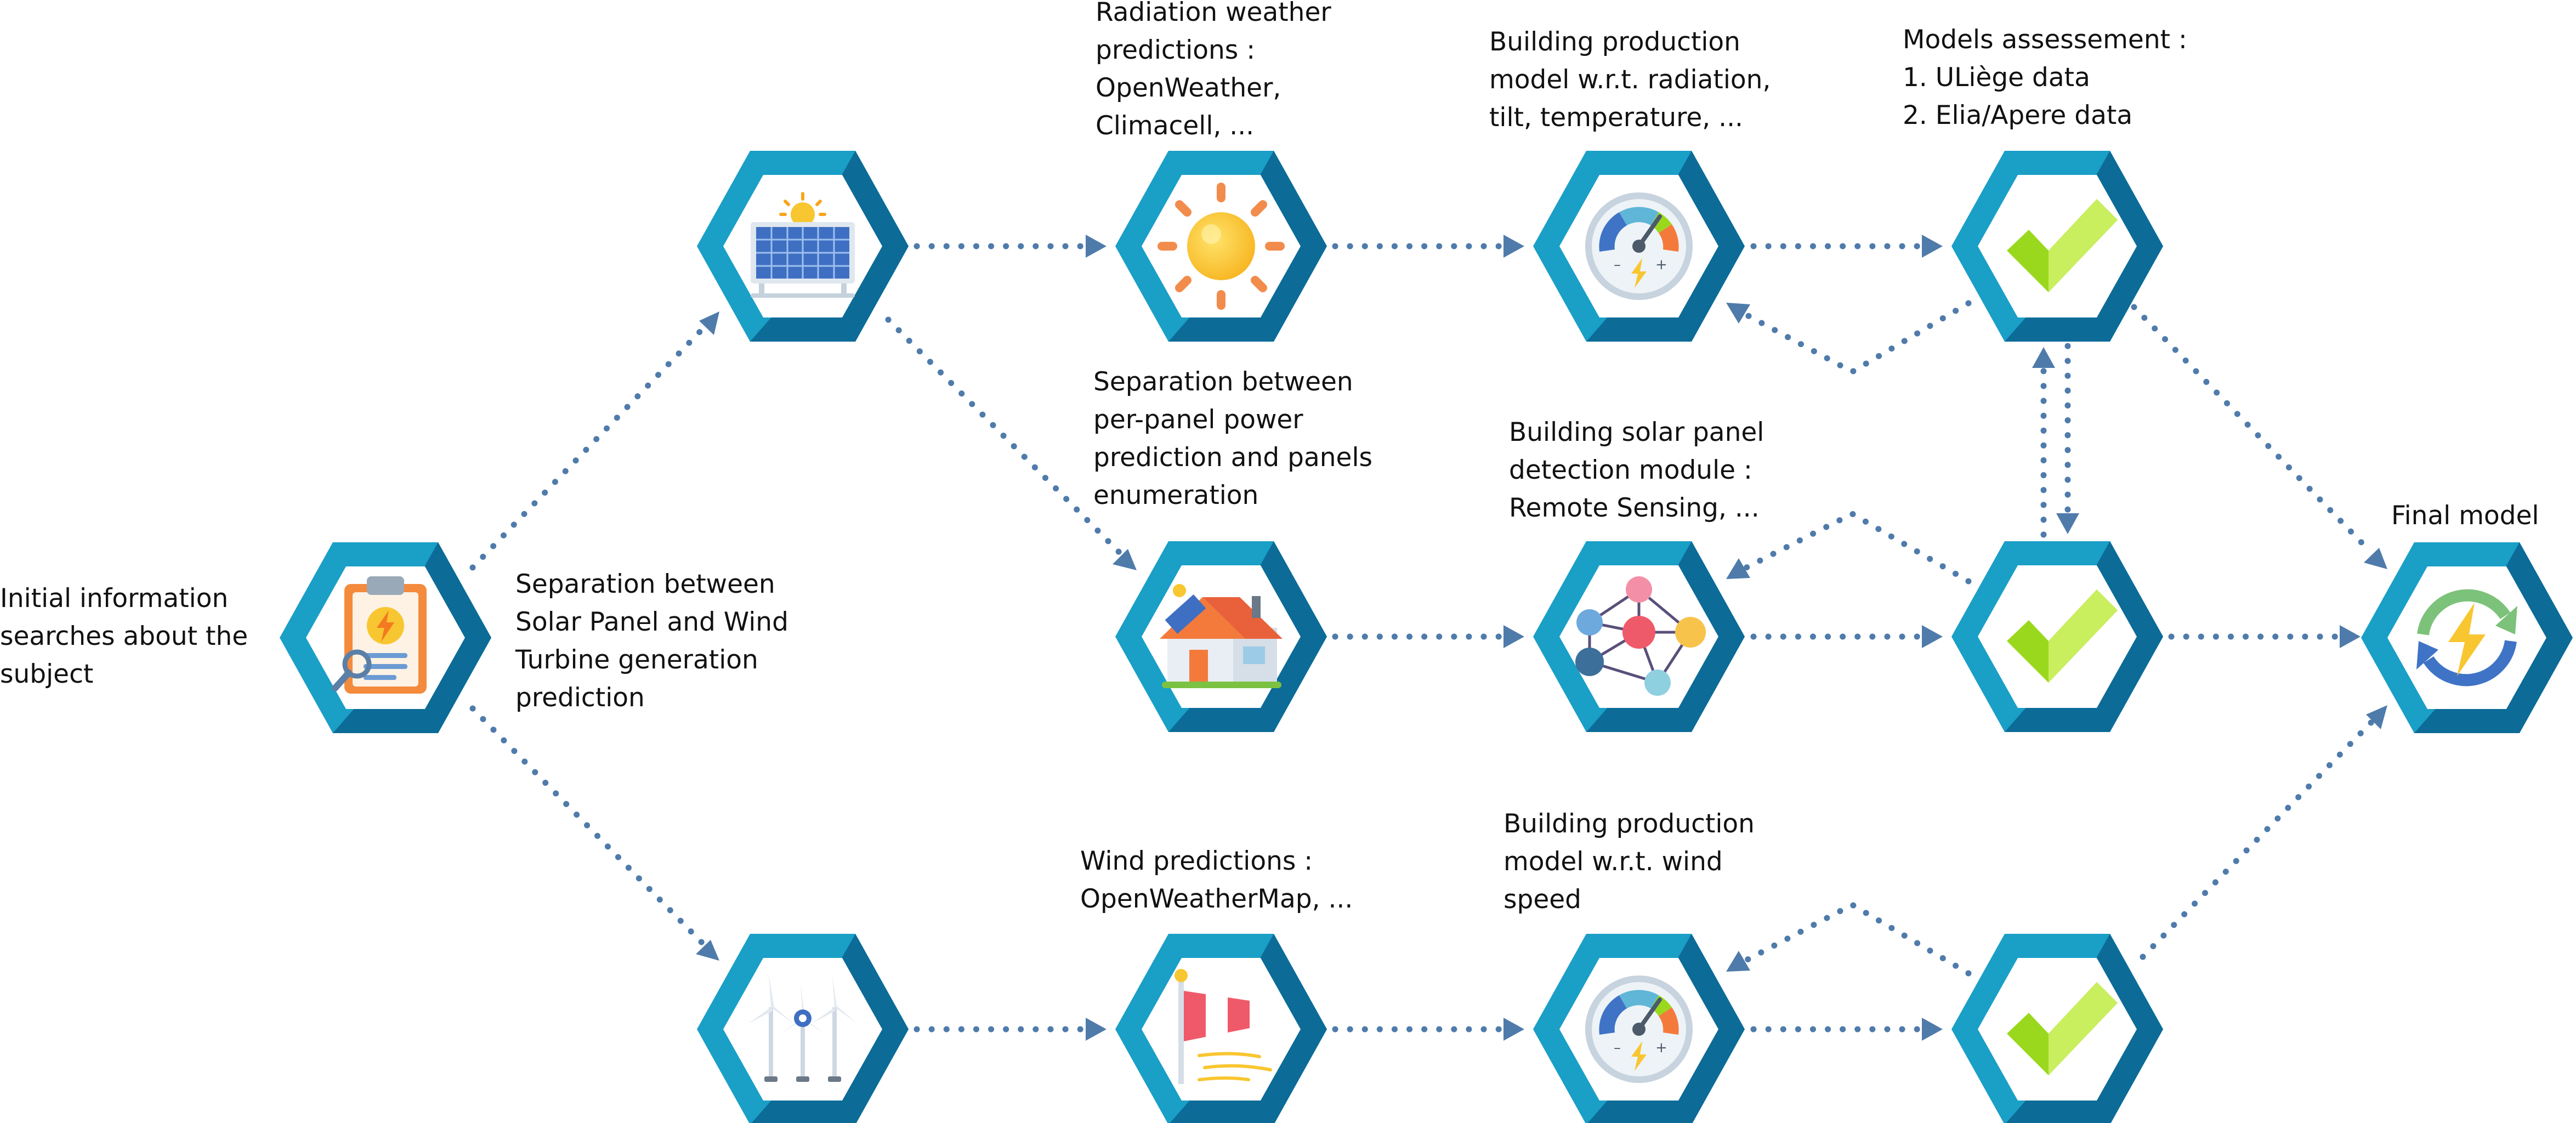  I want to click on node-solar-panel, so click(803, 246).